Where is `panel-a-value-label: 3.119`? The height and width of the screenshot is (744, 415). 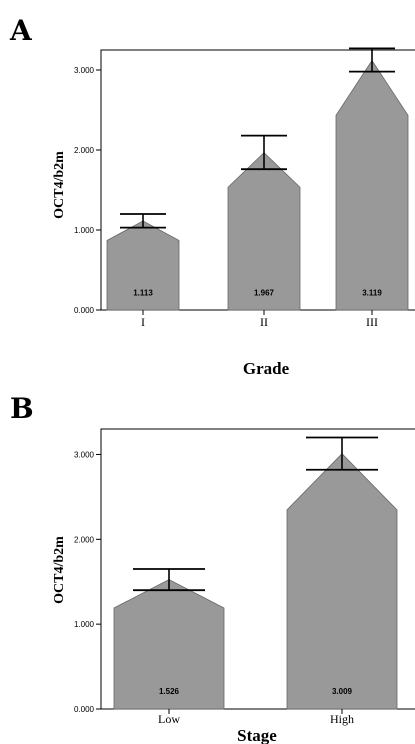 panel-a-value-label: 3.119 is located at coordinates (372, 293).